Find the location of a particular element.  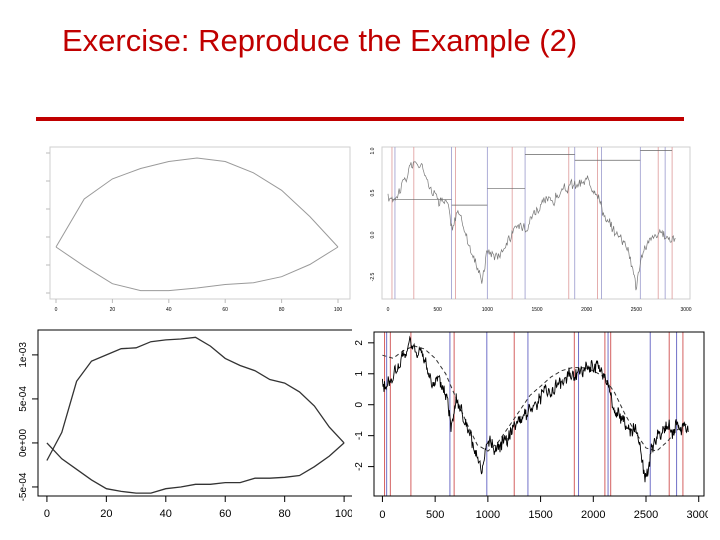

chart-small-envelope: 0 20 40 60 80 100 is located at coordinates (195, 233).